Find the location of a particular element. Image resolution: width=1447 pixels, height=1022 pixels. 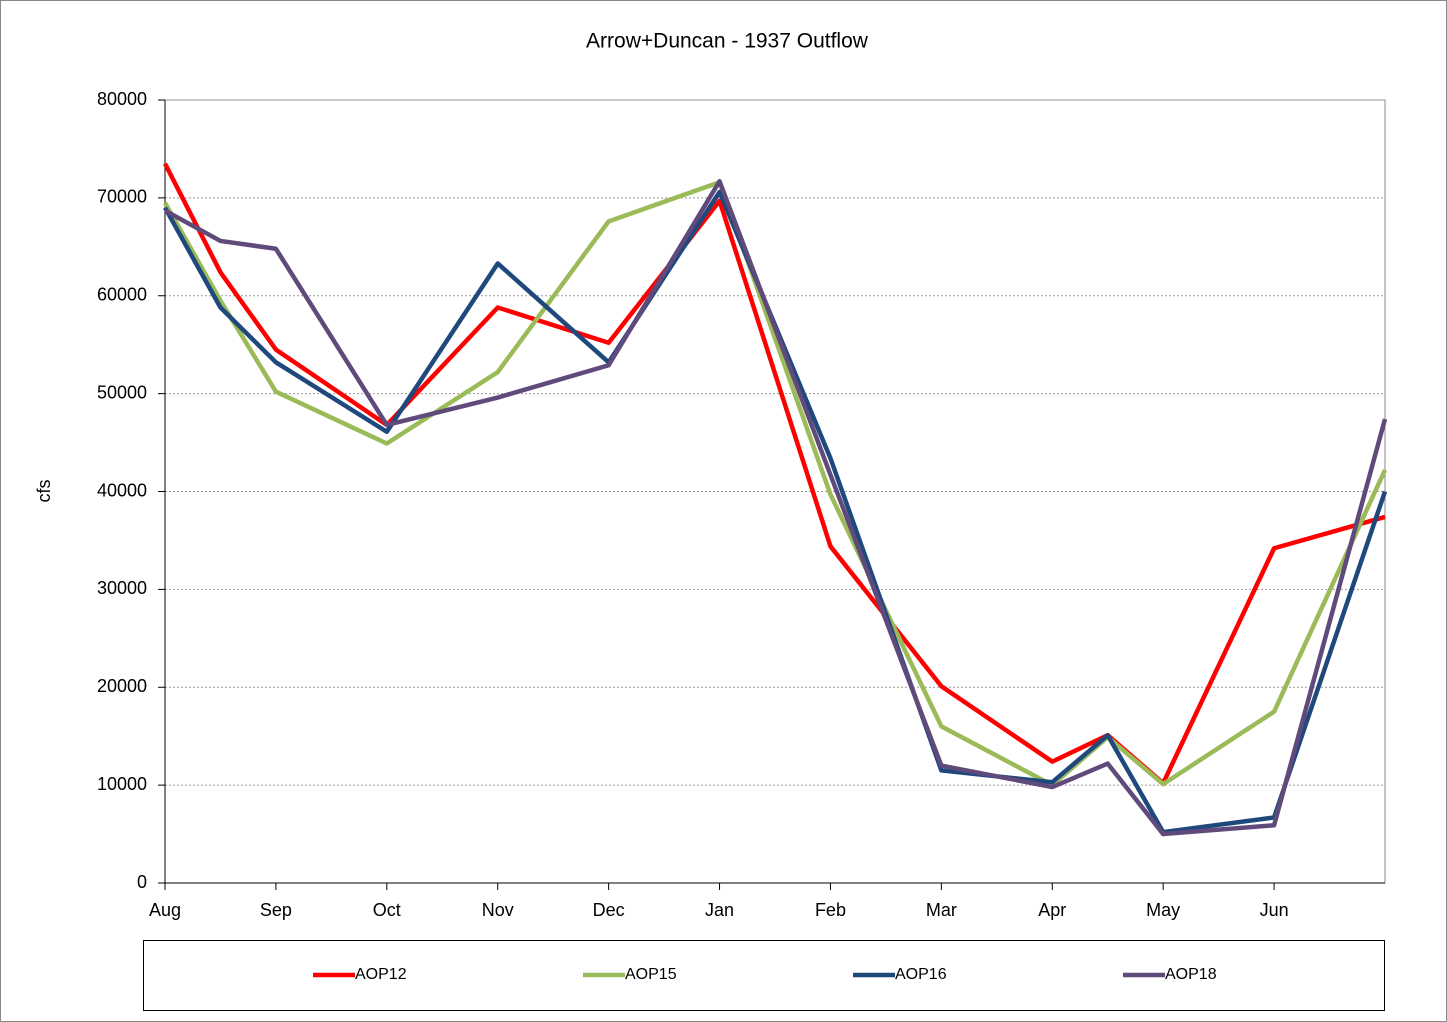

y-axis-label: cfs is located at coordinates (44, 490).